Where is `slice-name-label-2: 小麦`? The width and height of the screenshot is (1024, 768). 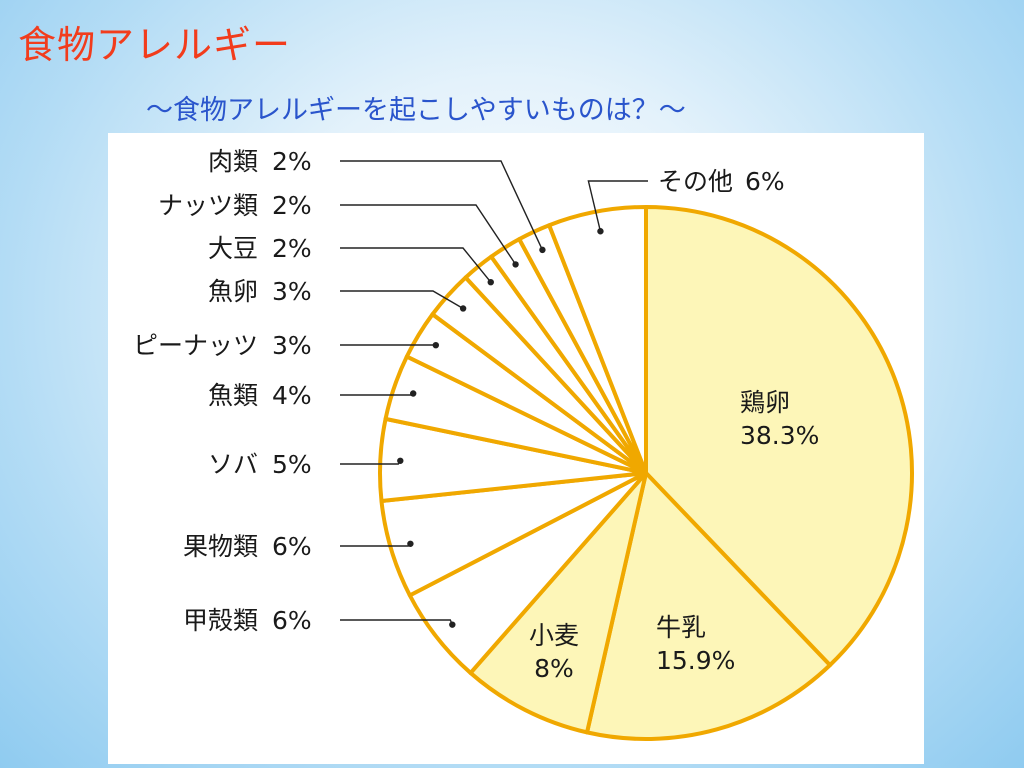
slice-name-label-2: 小麦 is located at coordinates (554, 635).